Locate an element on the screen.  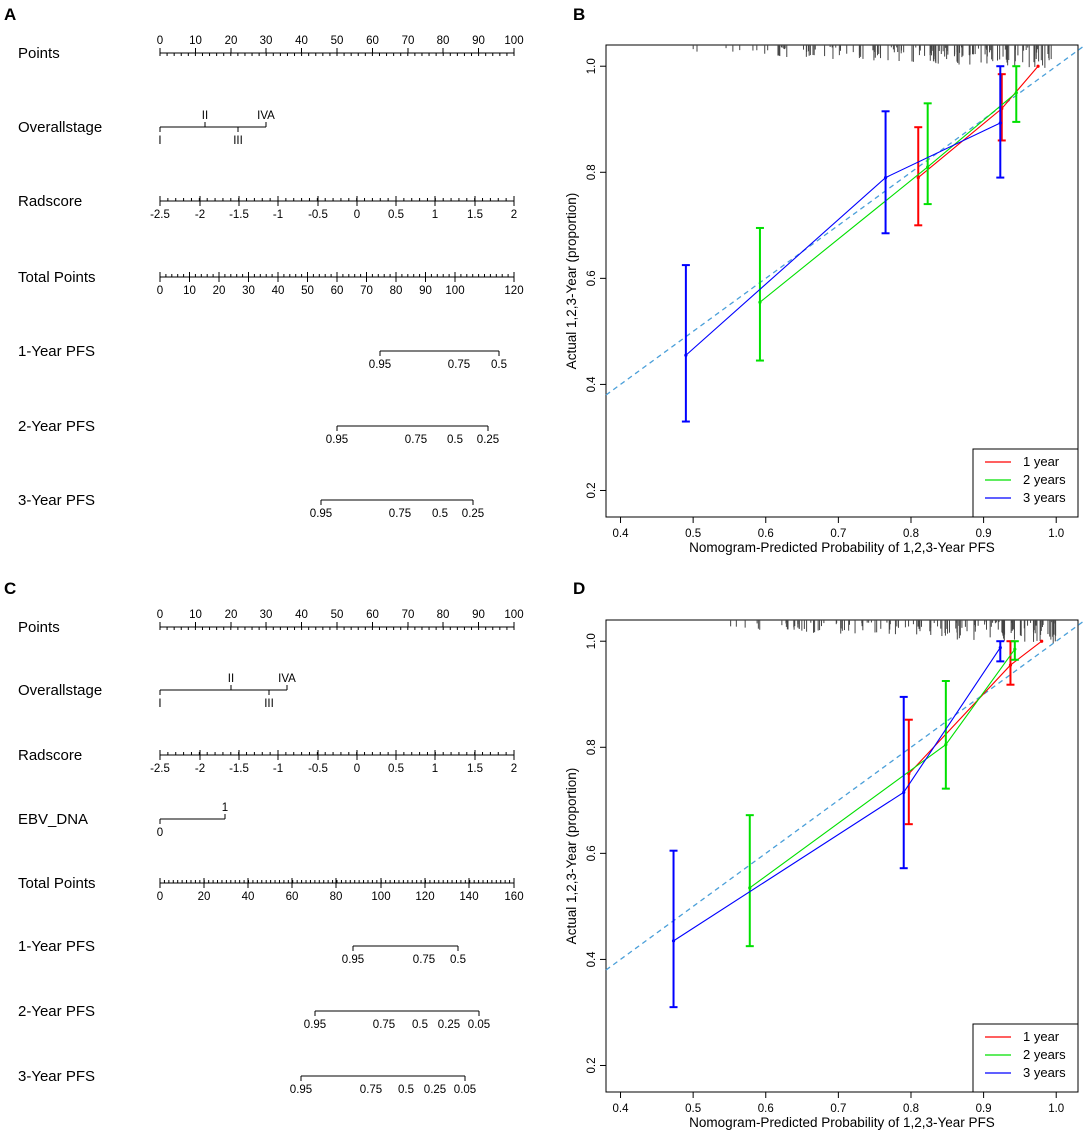
x-tick-label: 0.8 is located at coordinates (911, 534).